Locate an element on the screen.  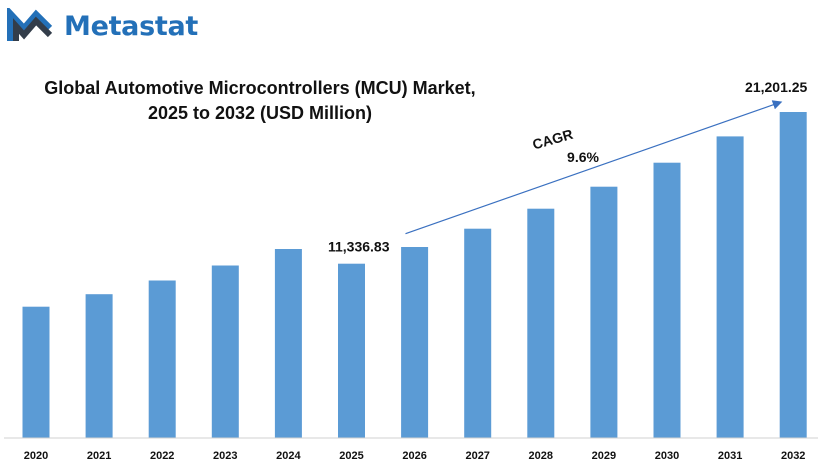
x-tick-label: 2022 is located at coordinates (162, 456).